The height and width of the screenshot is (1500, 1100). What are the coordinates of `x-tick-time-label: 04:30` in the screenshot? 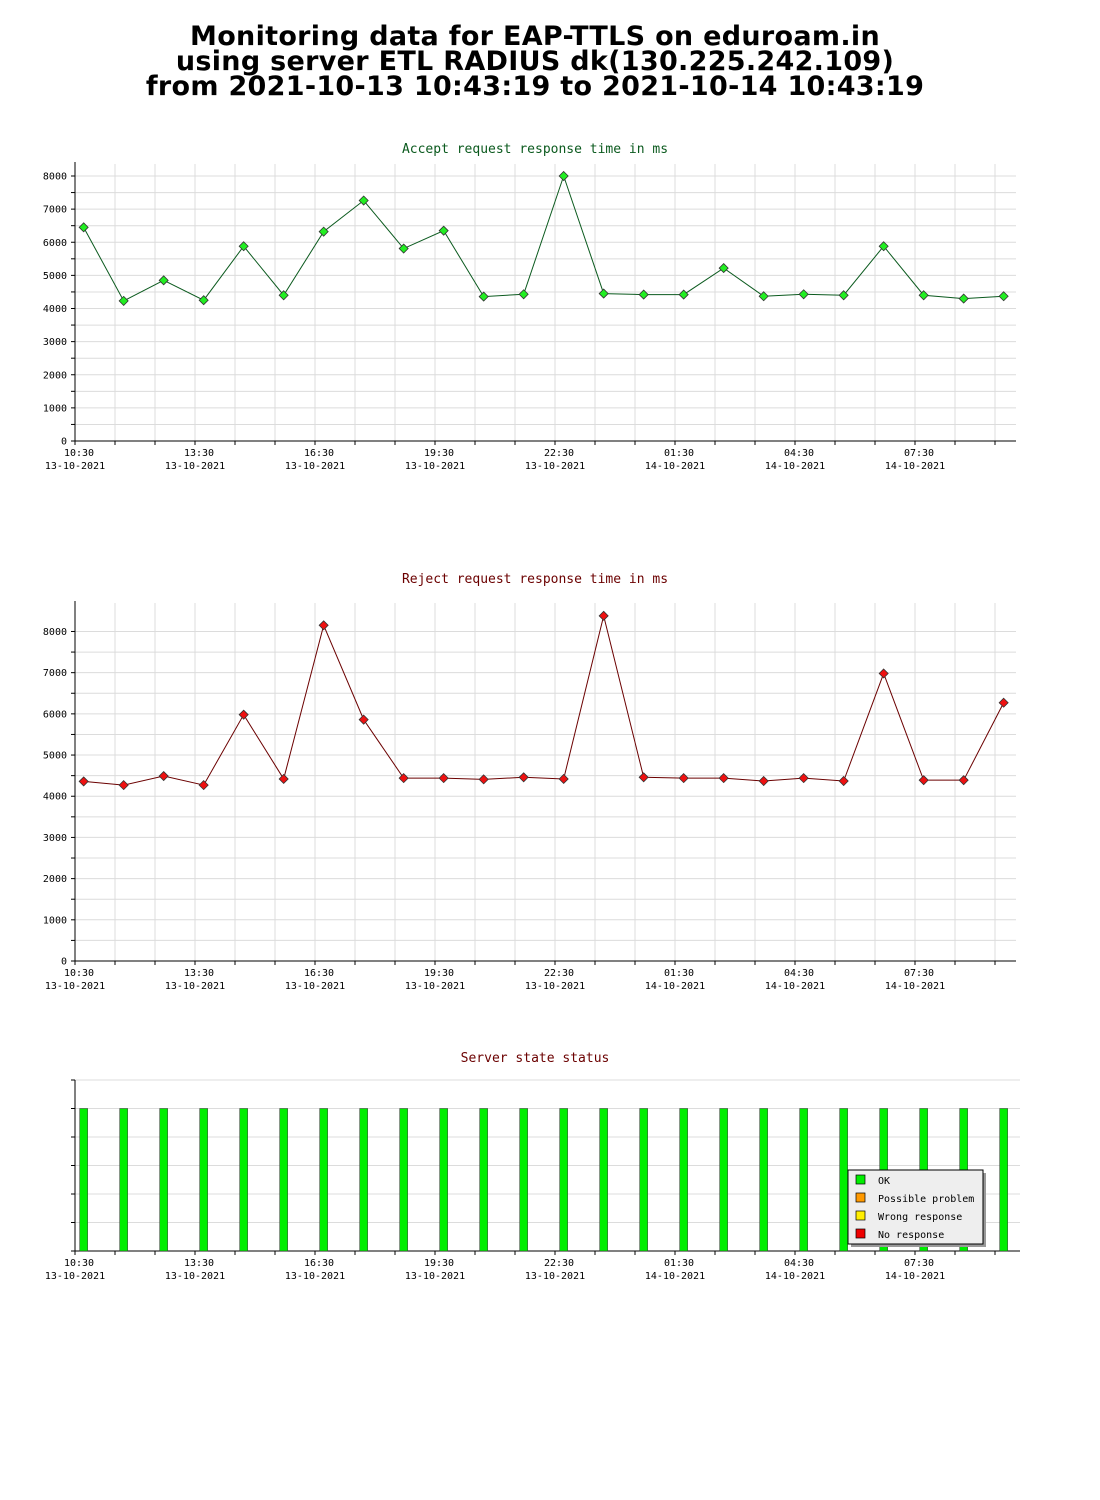 It's located at (799, 453).